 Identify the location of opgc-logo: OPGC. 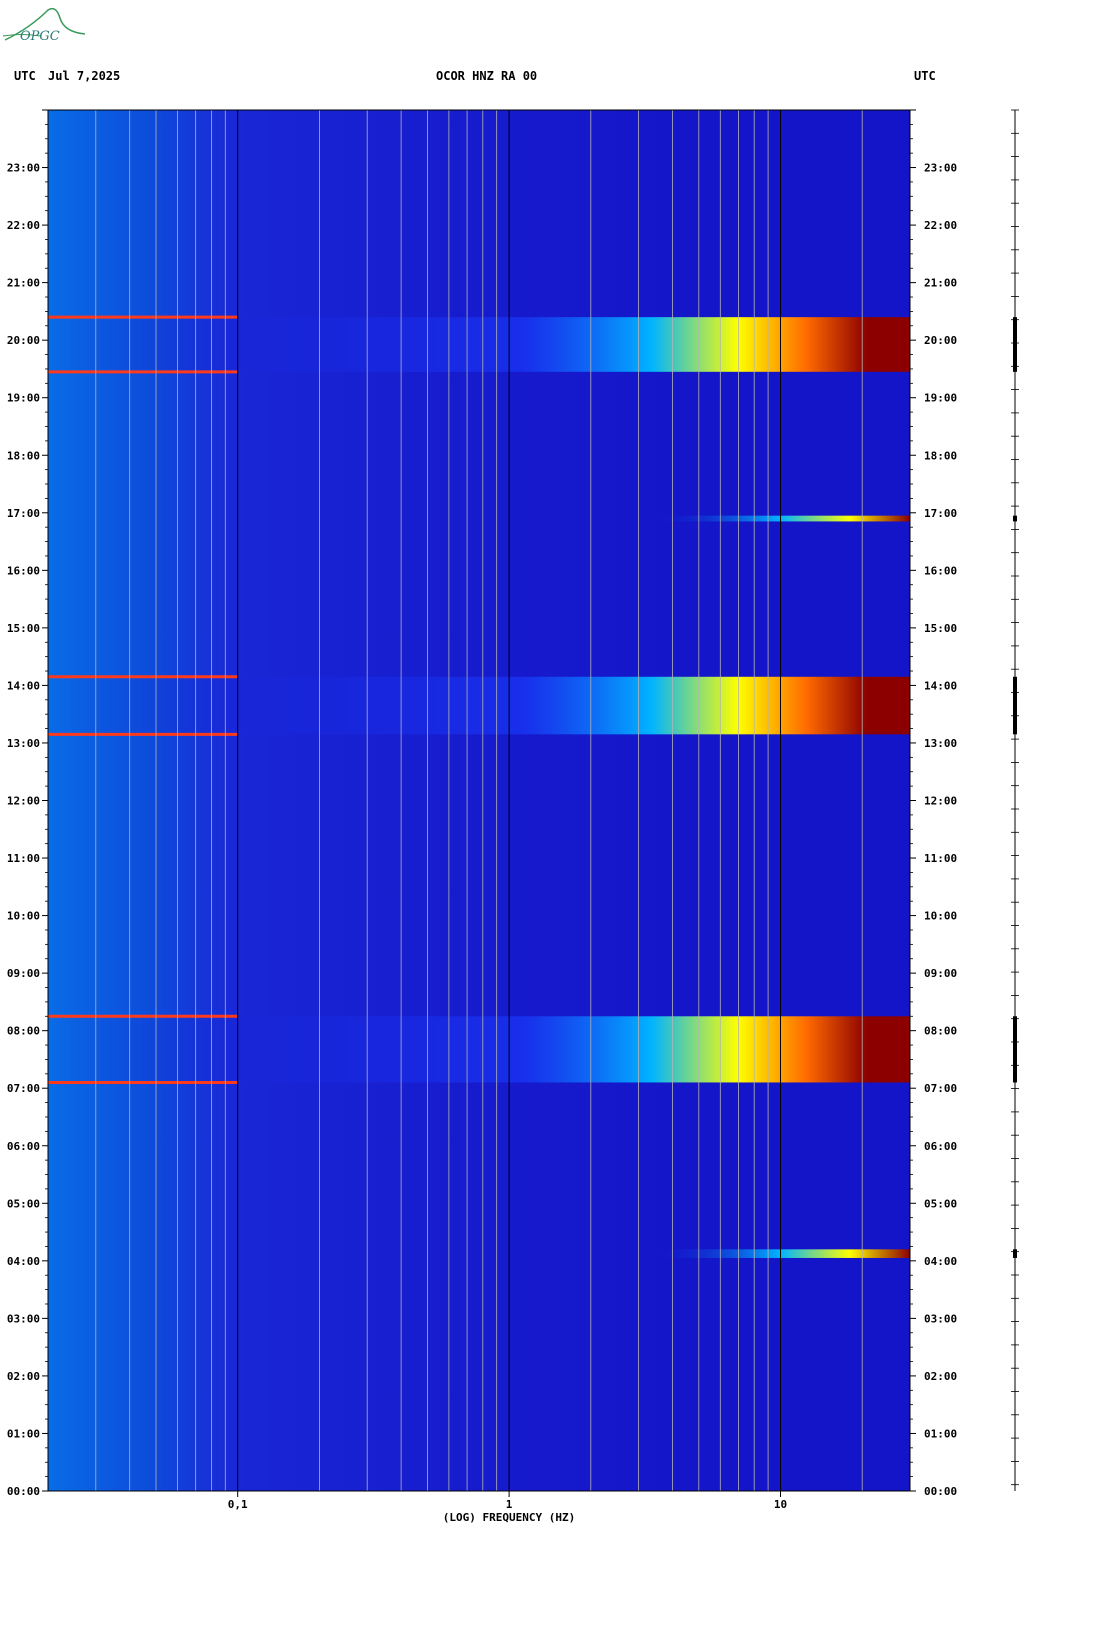
(44, 25).